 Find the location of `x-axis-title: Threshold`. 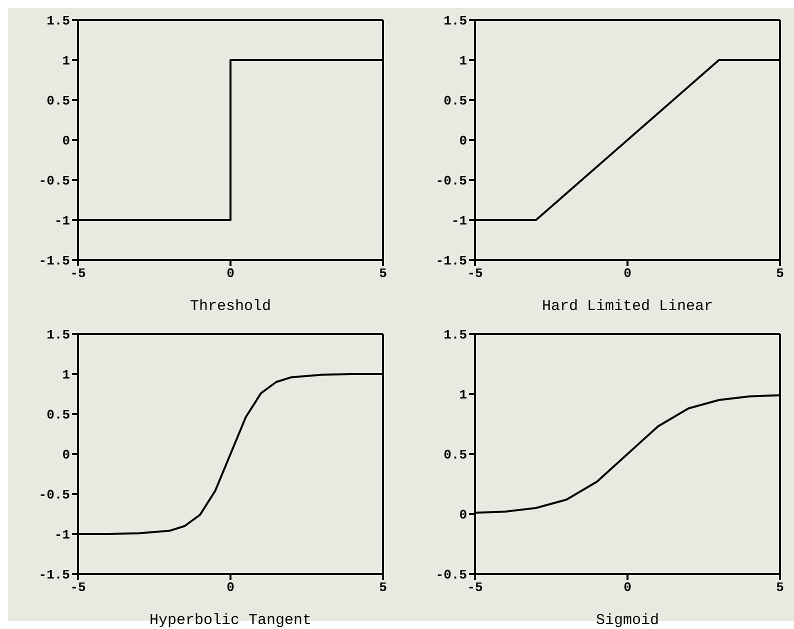

x-axis-title: Threshold is located at coordinates (231, 306).